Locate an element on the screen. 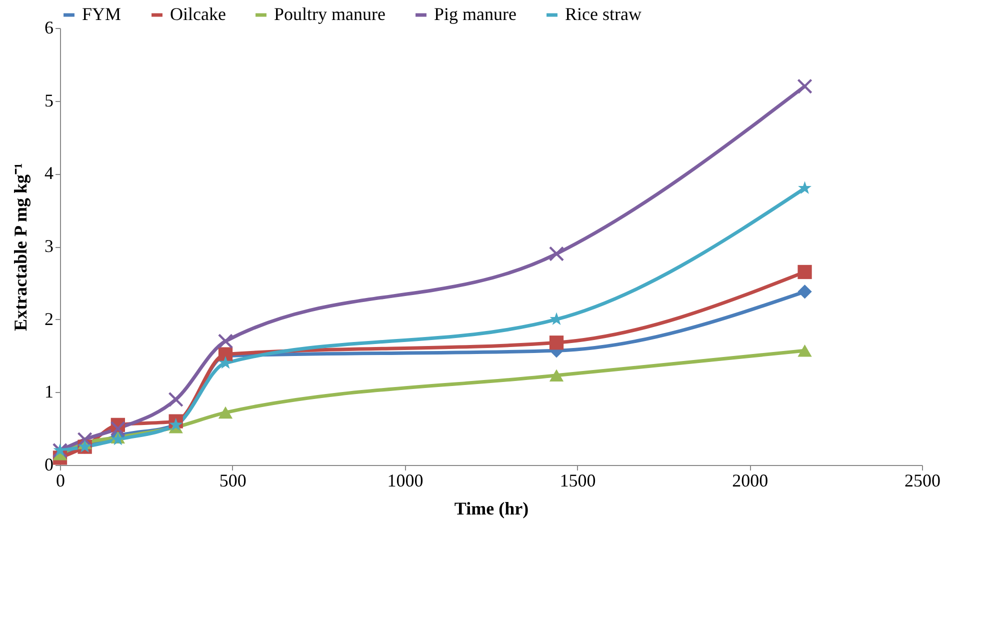 Image resolution: width=999 pixels, height=618 pixels. x-tick-label: 1500 is located at coordinates (578, 480).